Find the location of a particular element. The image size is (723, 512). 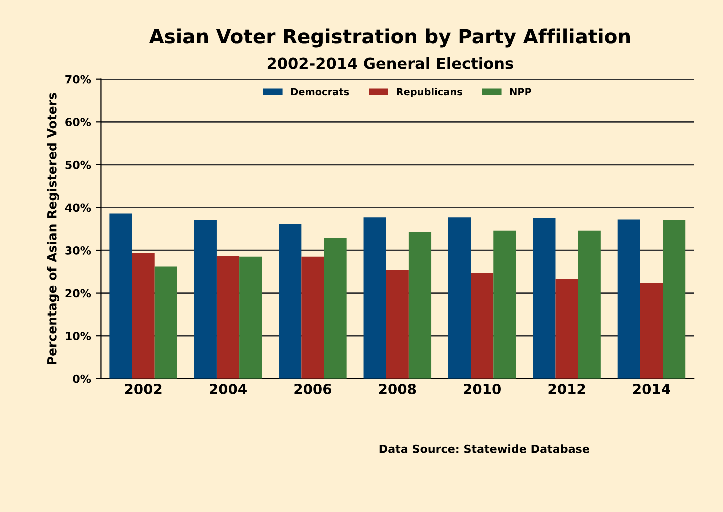

y-tick-label: 0% is located at coordinates (82, 379).